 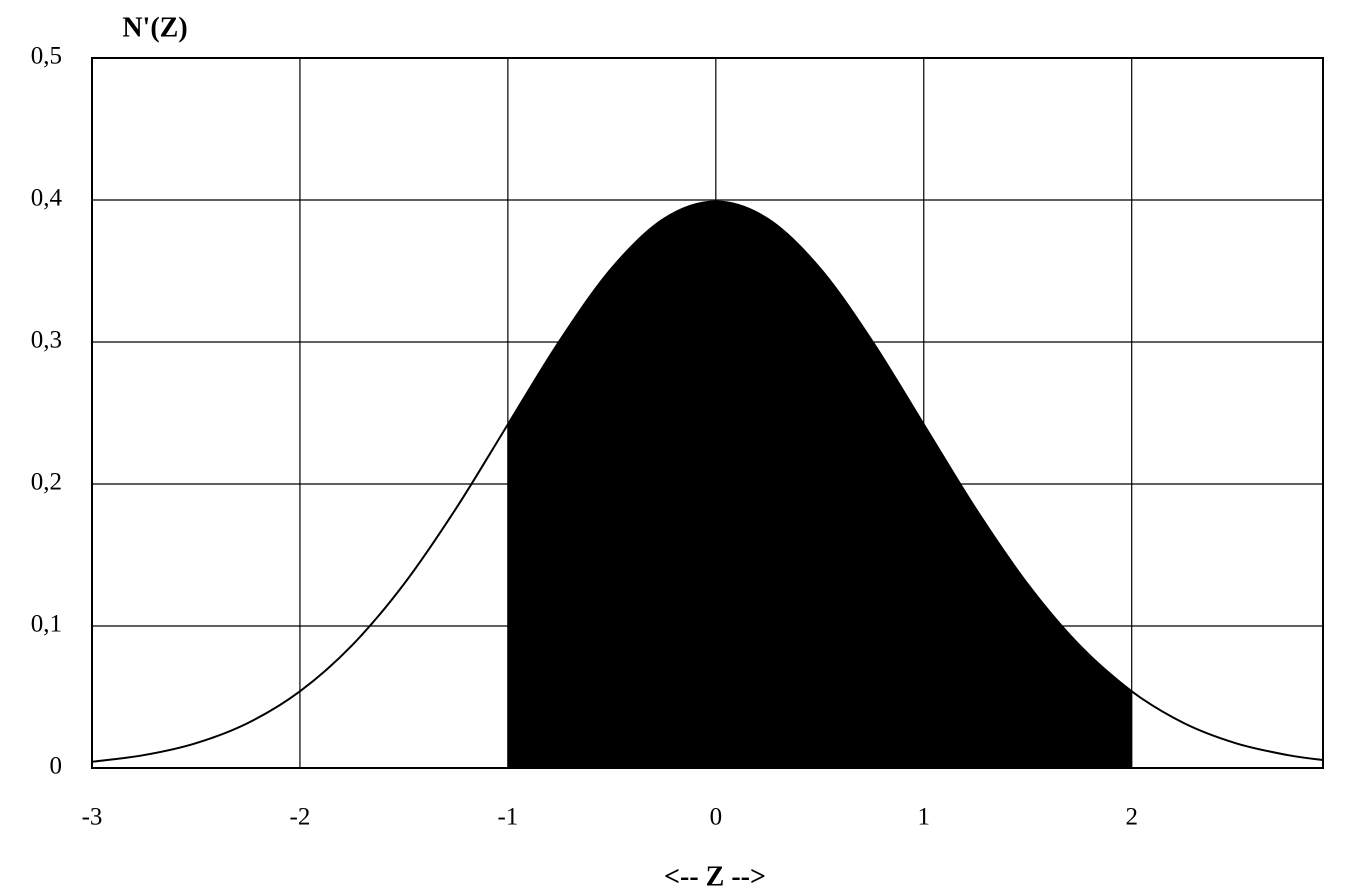 I want to click on x-tick-label: -2, so click(x=300, y=817).